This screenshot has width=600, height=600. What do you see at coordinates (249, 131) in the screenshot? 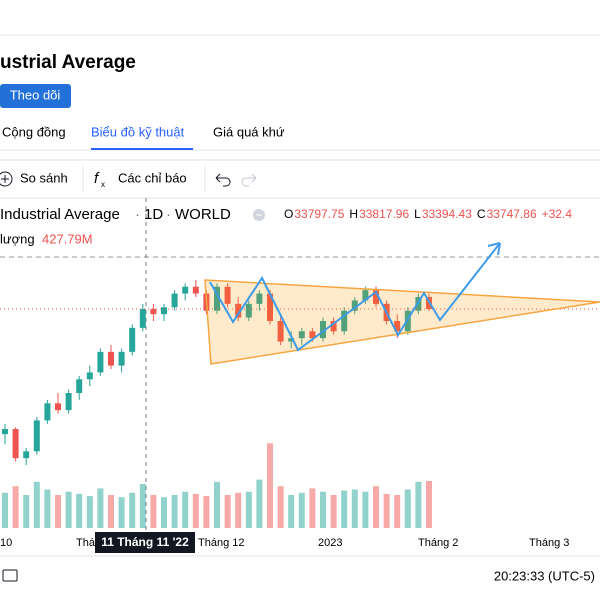
I see `tab: Giá quá khứ` at bounding box center [249, 131].